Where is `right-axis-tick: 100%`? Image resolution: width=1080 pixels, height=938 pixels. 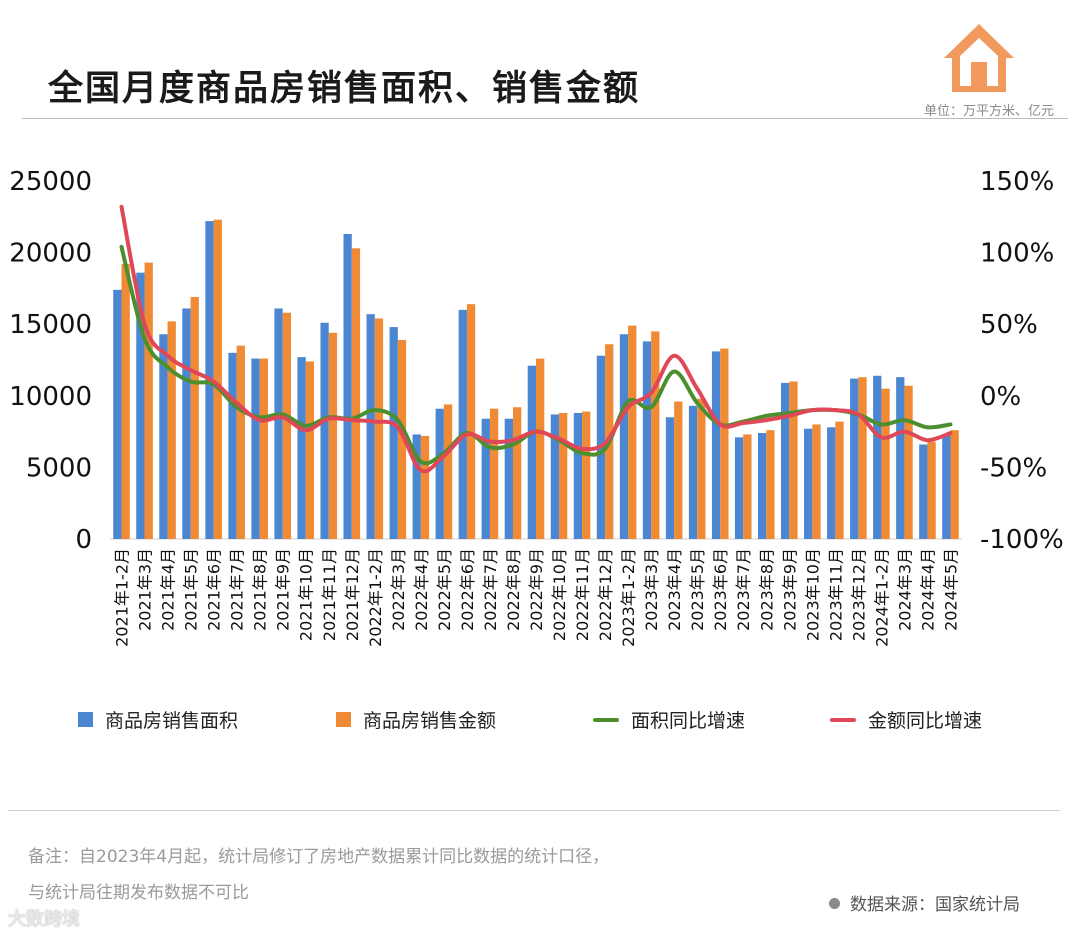 right-axis-tick: 100% is located at coordinates (1017, 254).